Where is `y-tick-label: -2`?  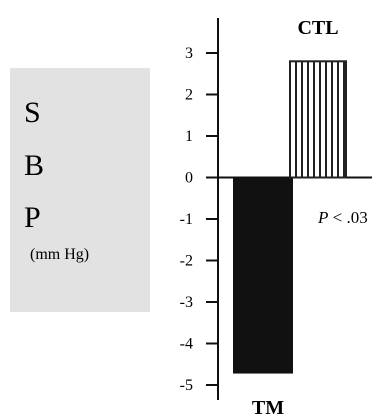
y-tick-label: -2 is located at coordinates (186, 261).